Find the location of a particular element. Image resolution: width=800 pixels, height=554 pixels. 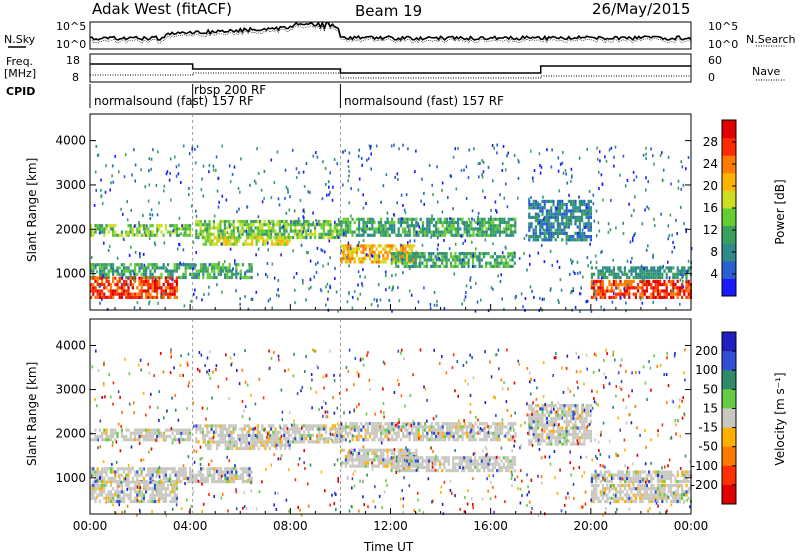

xtick-label-5: 20:00 is located at coordinates (591, 526).